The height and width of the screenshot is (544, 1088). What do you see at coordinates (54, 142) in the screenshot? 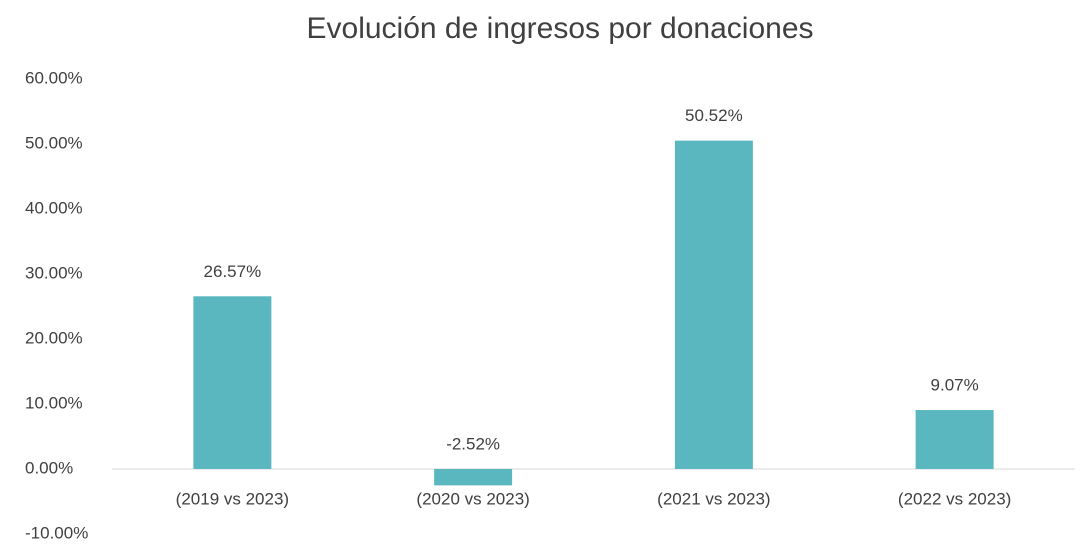
I see `y-tick-label: 50.00%` at bounding box center [54, 142].